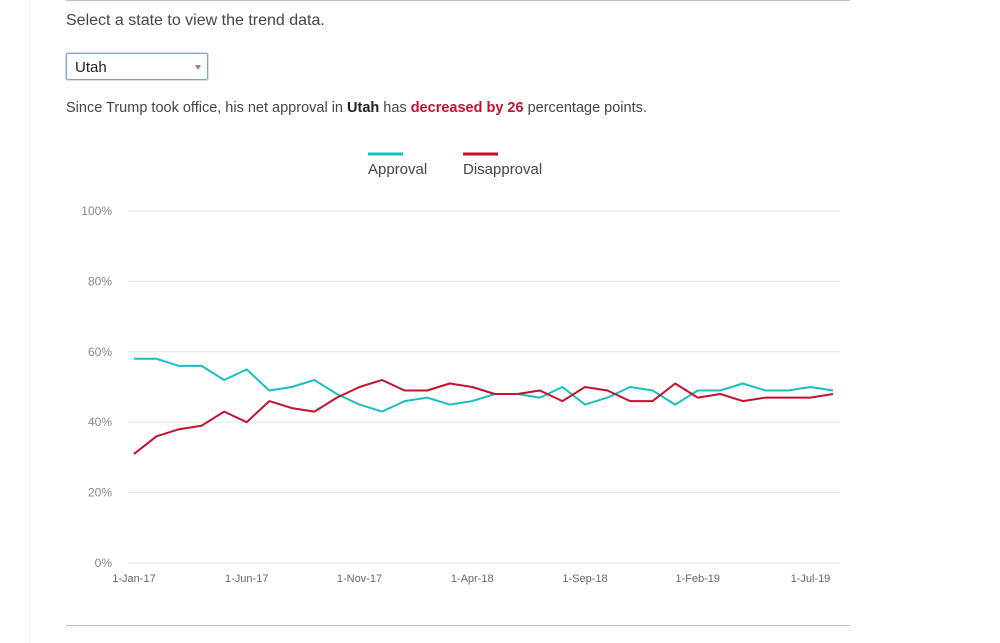 The image size is (1000, 643). What do you see at coordinates (133, 579) in the screenshot?
I see `x-tick-label-1: 1-Jan-17` at bounding box center [133, 579].